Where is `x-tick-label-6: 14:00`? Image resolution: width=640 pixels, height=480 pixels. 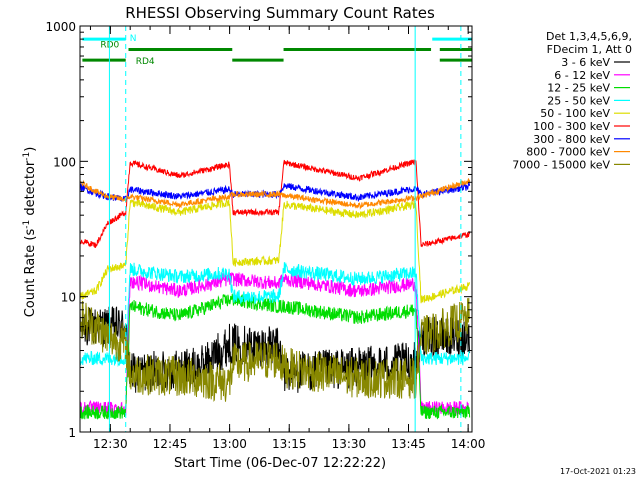
x-tick-label-6: 14:00 is located at coordinates (468, 444).